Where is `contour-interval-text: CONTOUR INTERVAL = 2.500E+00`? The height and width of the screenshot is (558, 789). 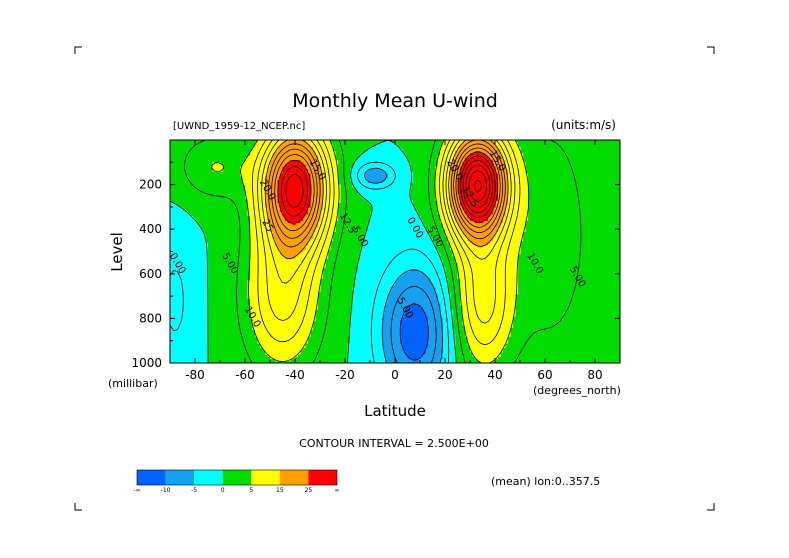
contour-interval-text: CONTOUR INTERVAL = 2.500E+00 is located at coordinates (394, 443).